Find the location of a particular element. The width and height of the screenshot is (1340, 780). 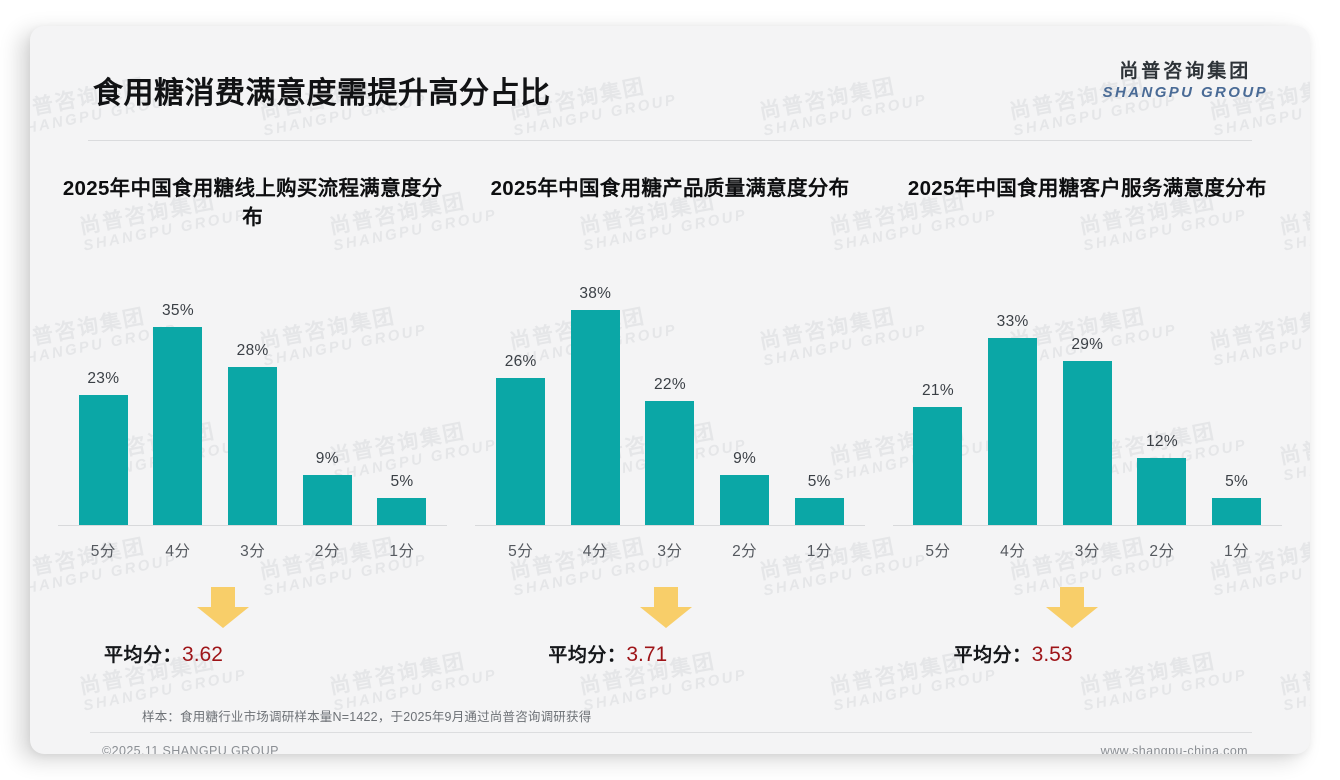

chart-title: 2025年中国食用糖产品质量满意度分布 is located at coordinates (670, 188).